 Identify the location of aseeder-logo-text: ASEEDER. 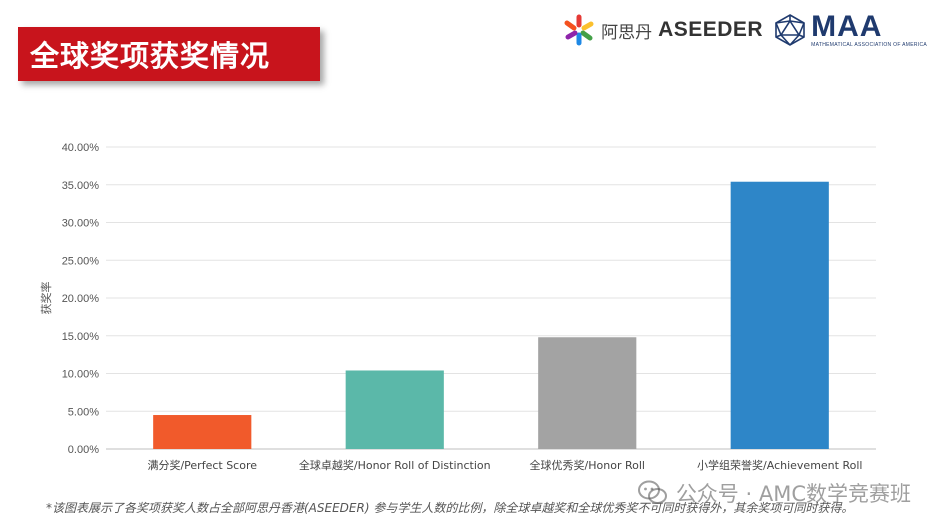
(711, 29).